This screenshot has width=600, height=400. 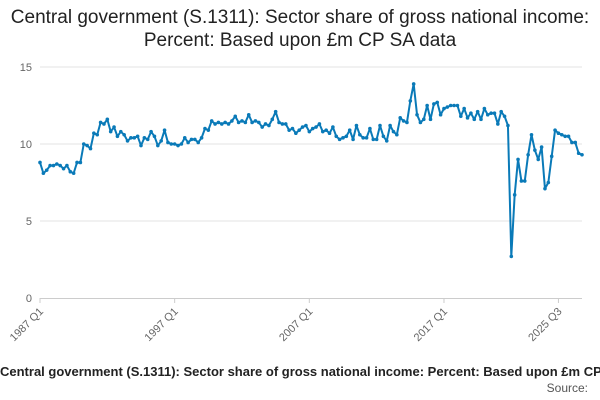 I want to click on y-tick-label: 0, so click(x=29, y=299).